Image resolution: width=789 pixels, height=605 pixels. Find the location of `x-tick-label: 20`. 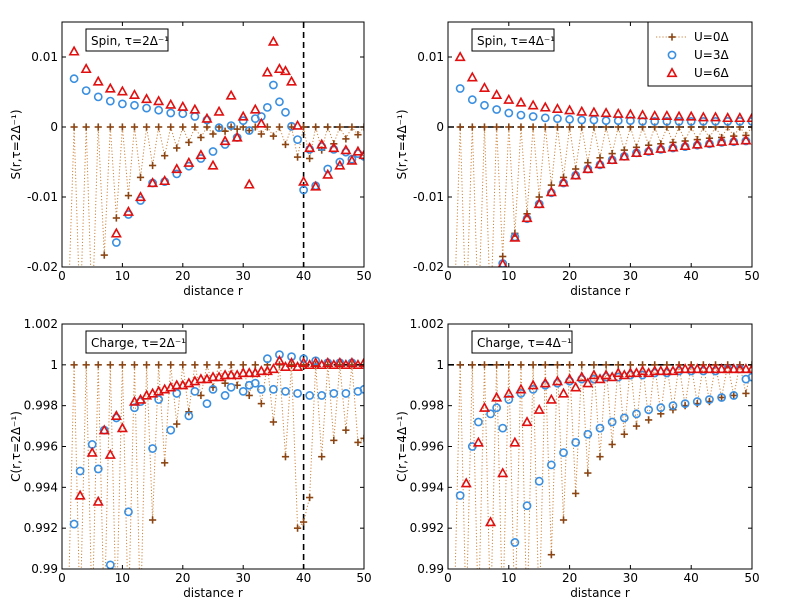

x-tick-label: 20 is located at coordinates (569, 276).